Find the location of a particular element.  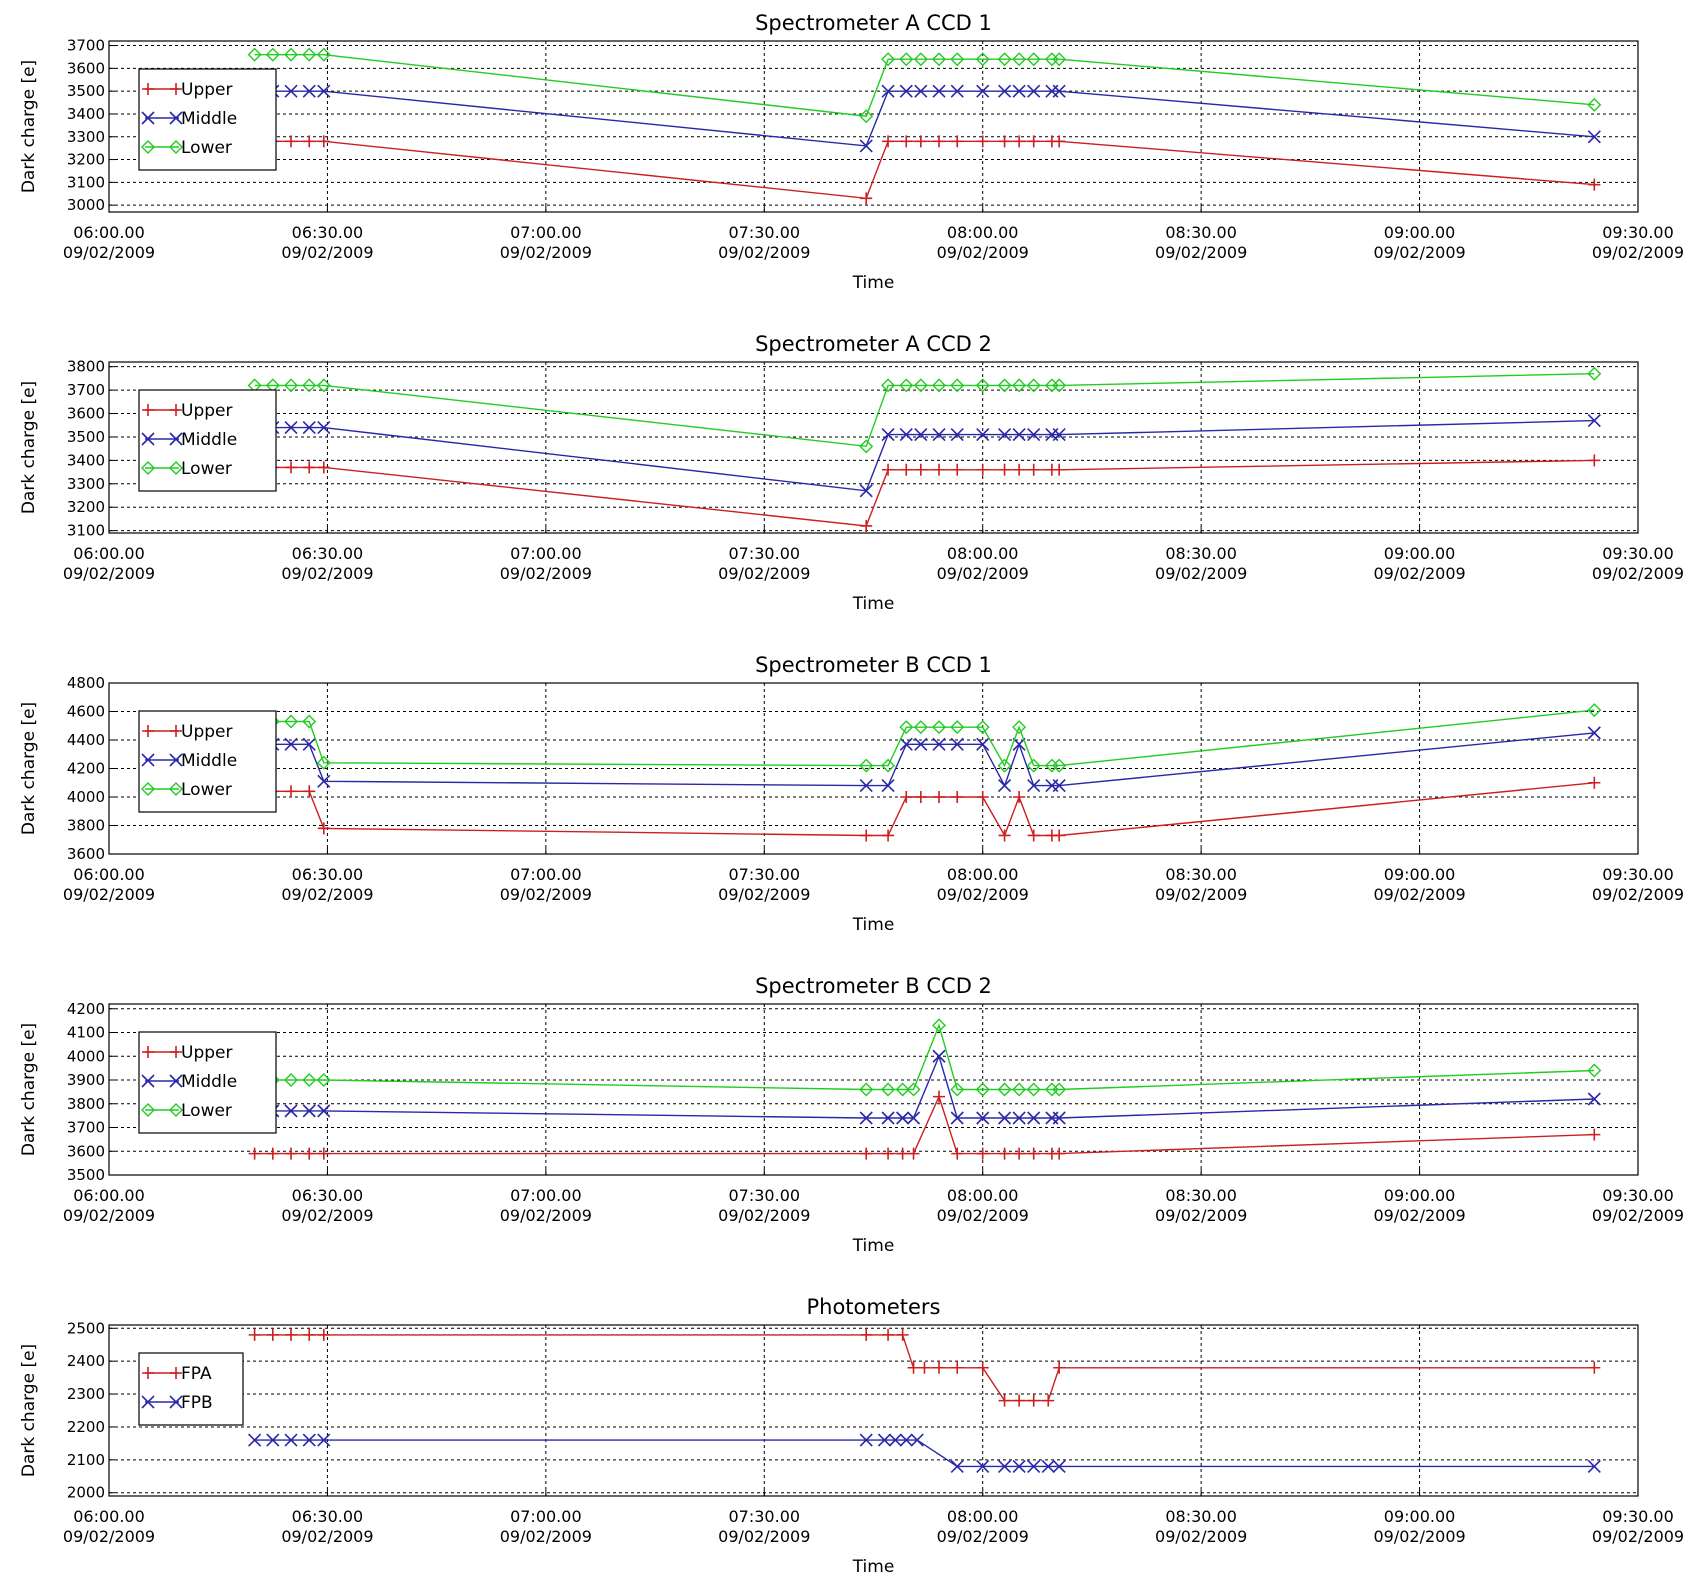

legend: FPA FPB is located at coordinates (191, 1389).